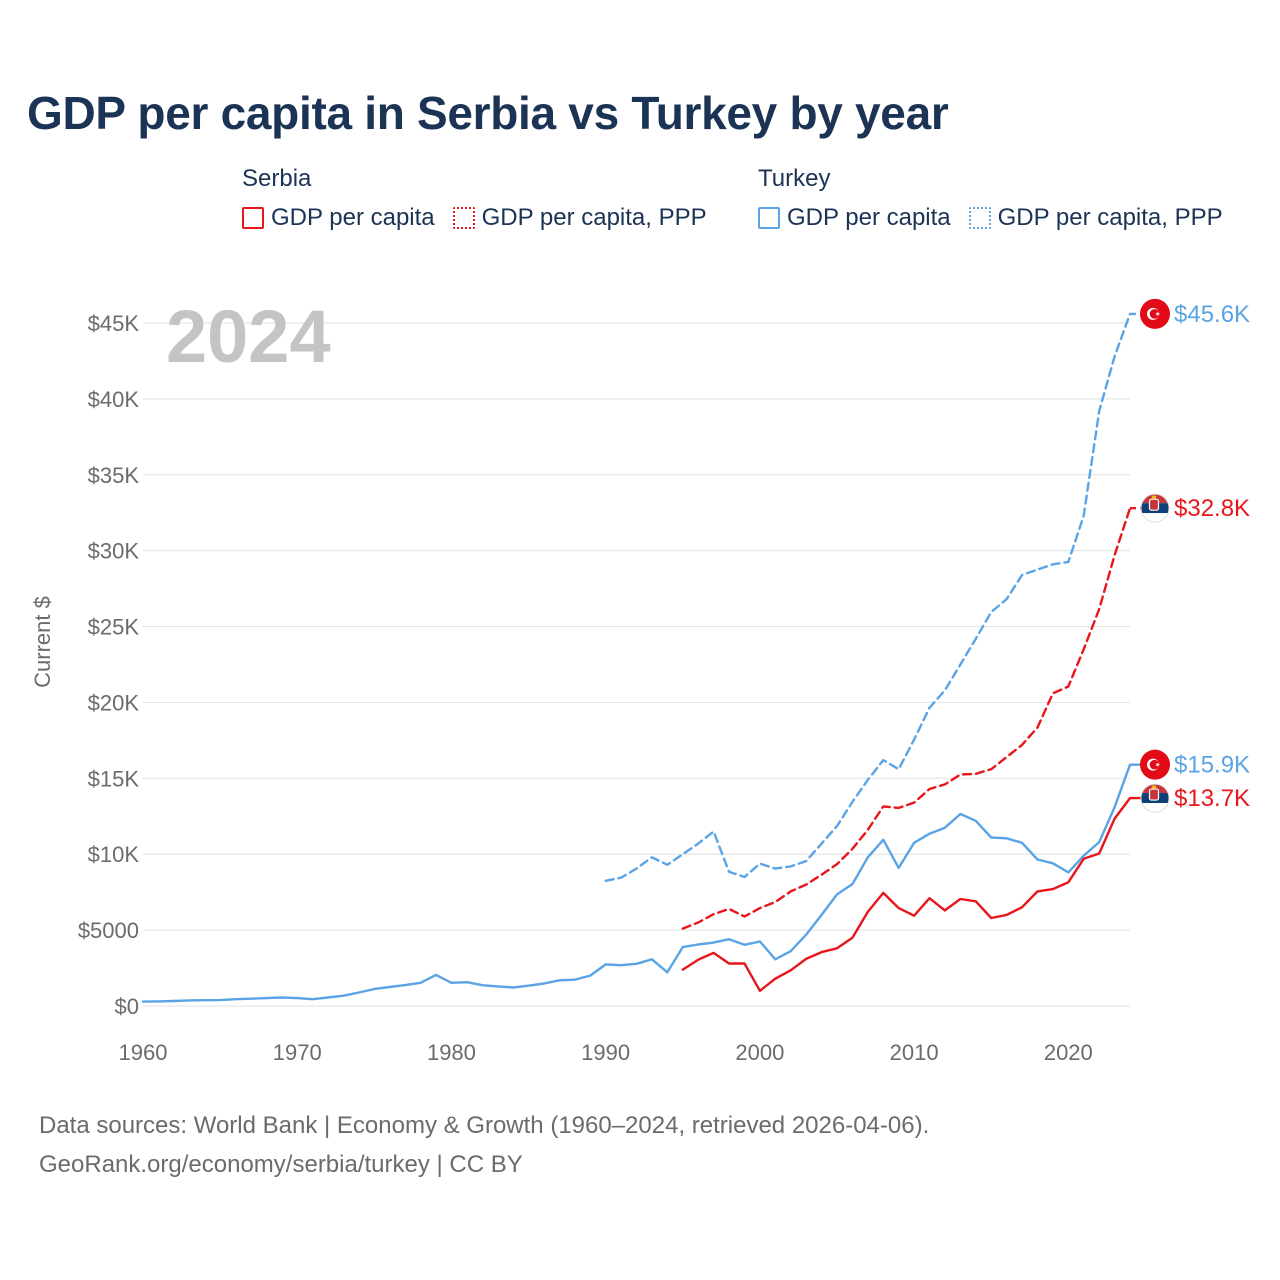 This screenshot has width=1280, height=1280. What do you see at coordinates (248, 336) in the screenshot?
I see `current-year-label: 2024` at bounding box center [248, 336].